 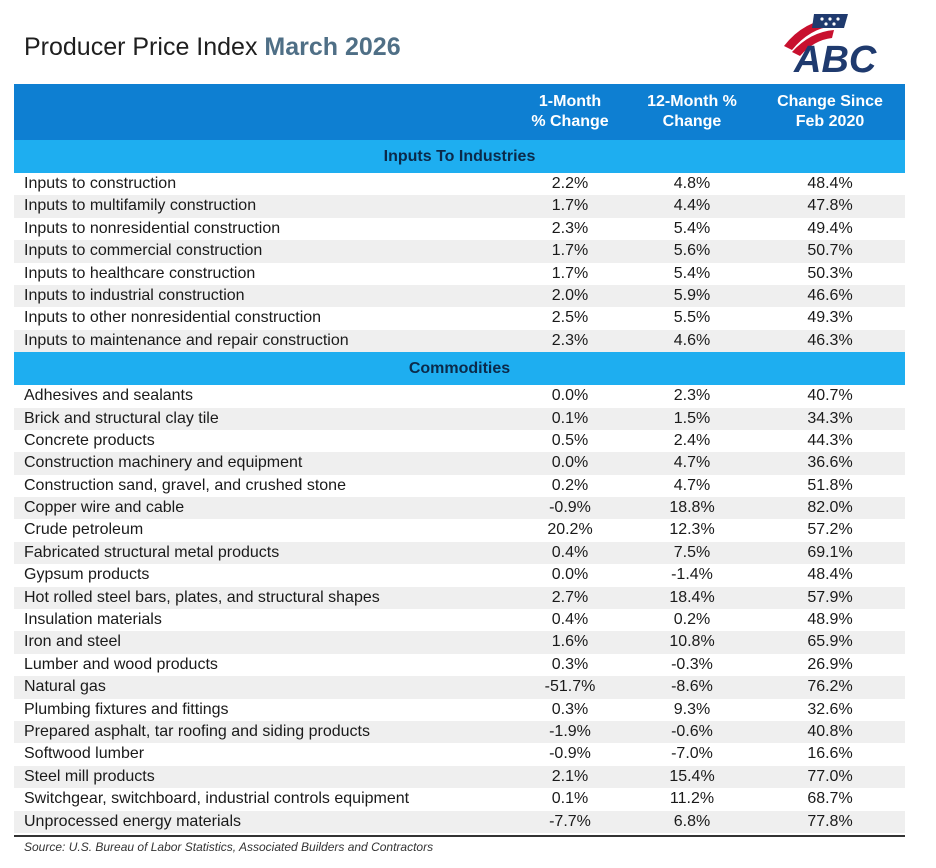 I want to click on abc-logo: ABC, so click(x=830, y=46).